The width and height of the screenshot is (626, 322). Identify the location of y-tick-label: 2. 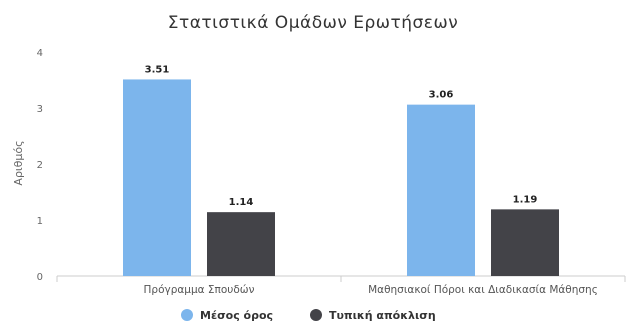
(40, 165).